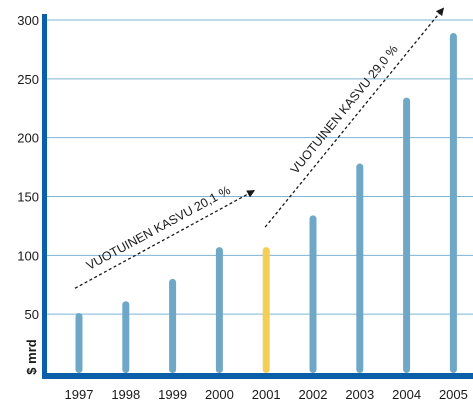 The width and height of the screenshot is (473, 403). What do you see at coordinates (79, 342) in the screenshot?
I see `bar-1997` at bounding box center [79, 342].